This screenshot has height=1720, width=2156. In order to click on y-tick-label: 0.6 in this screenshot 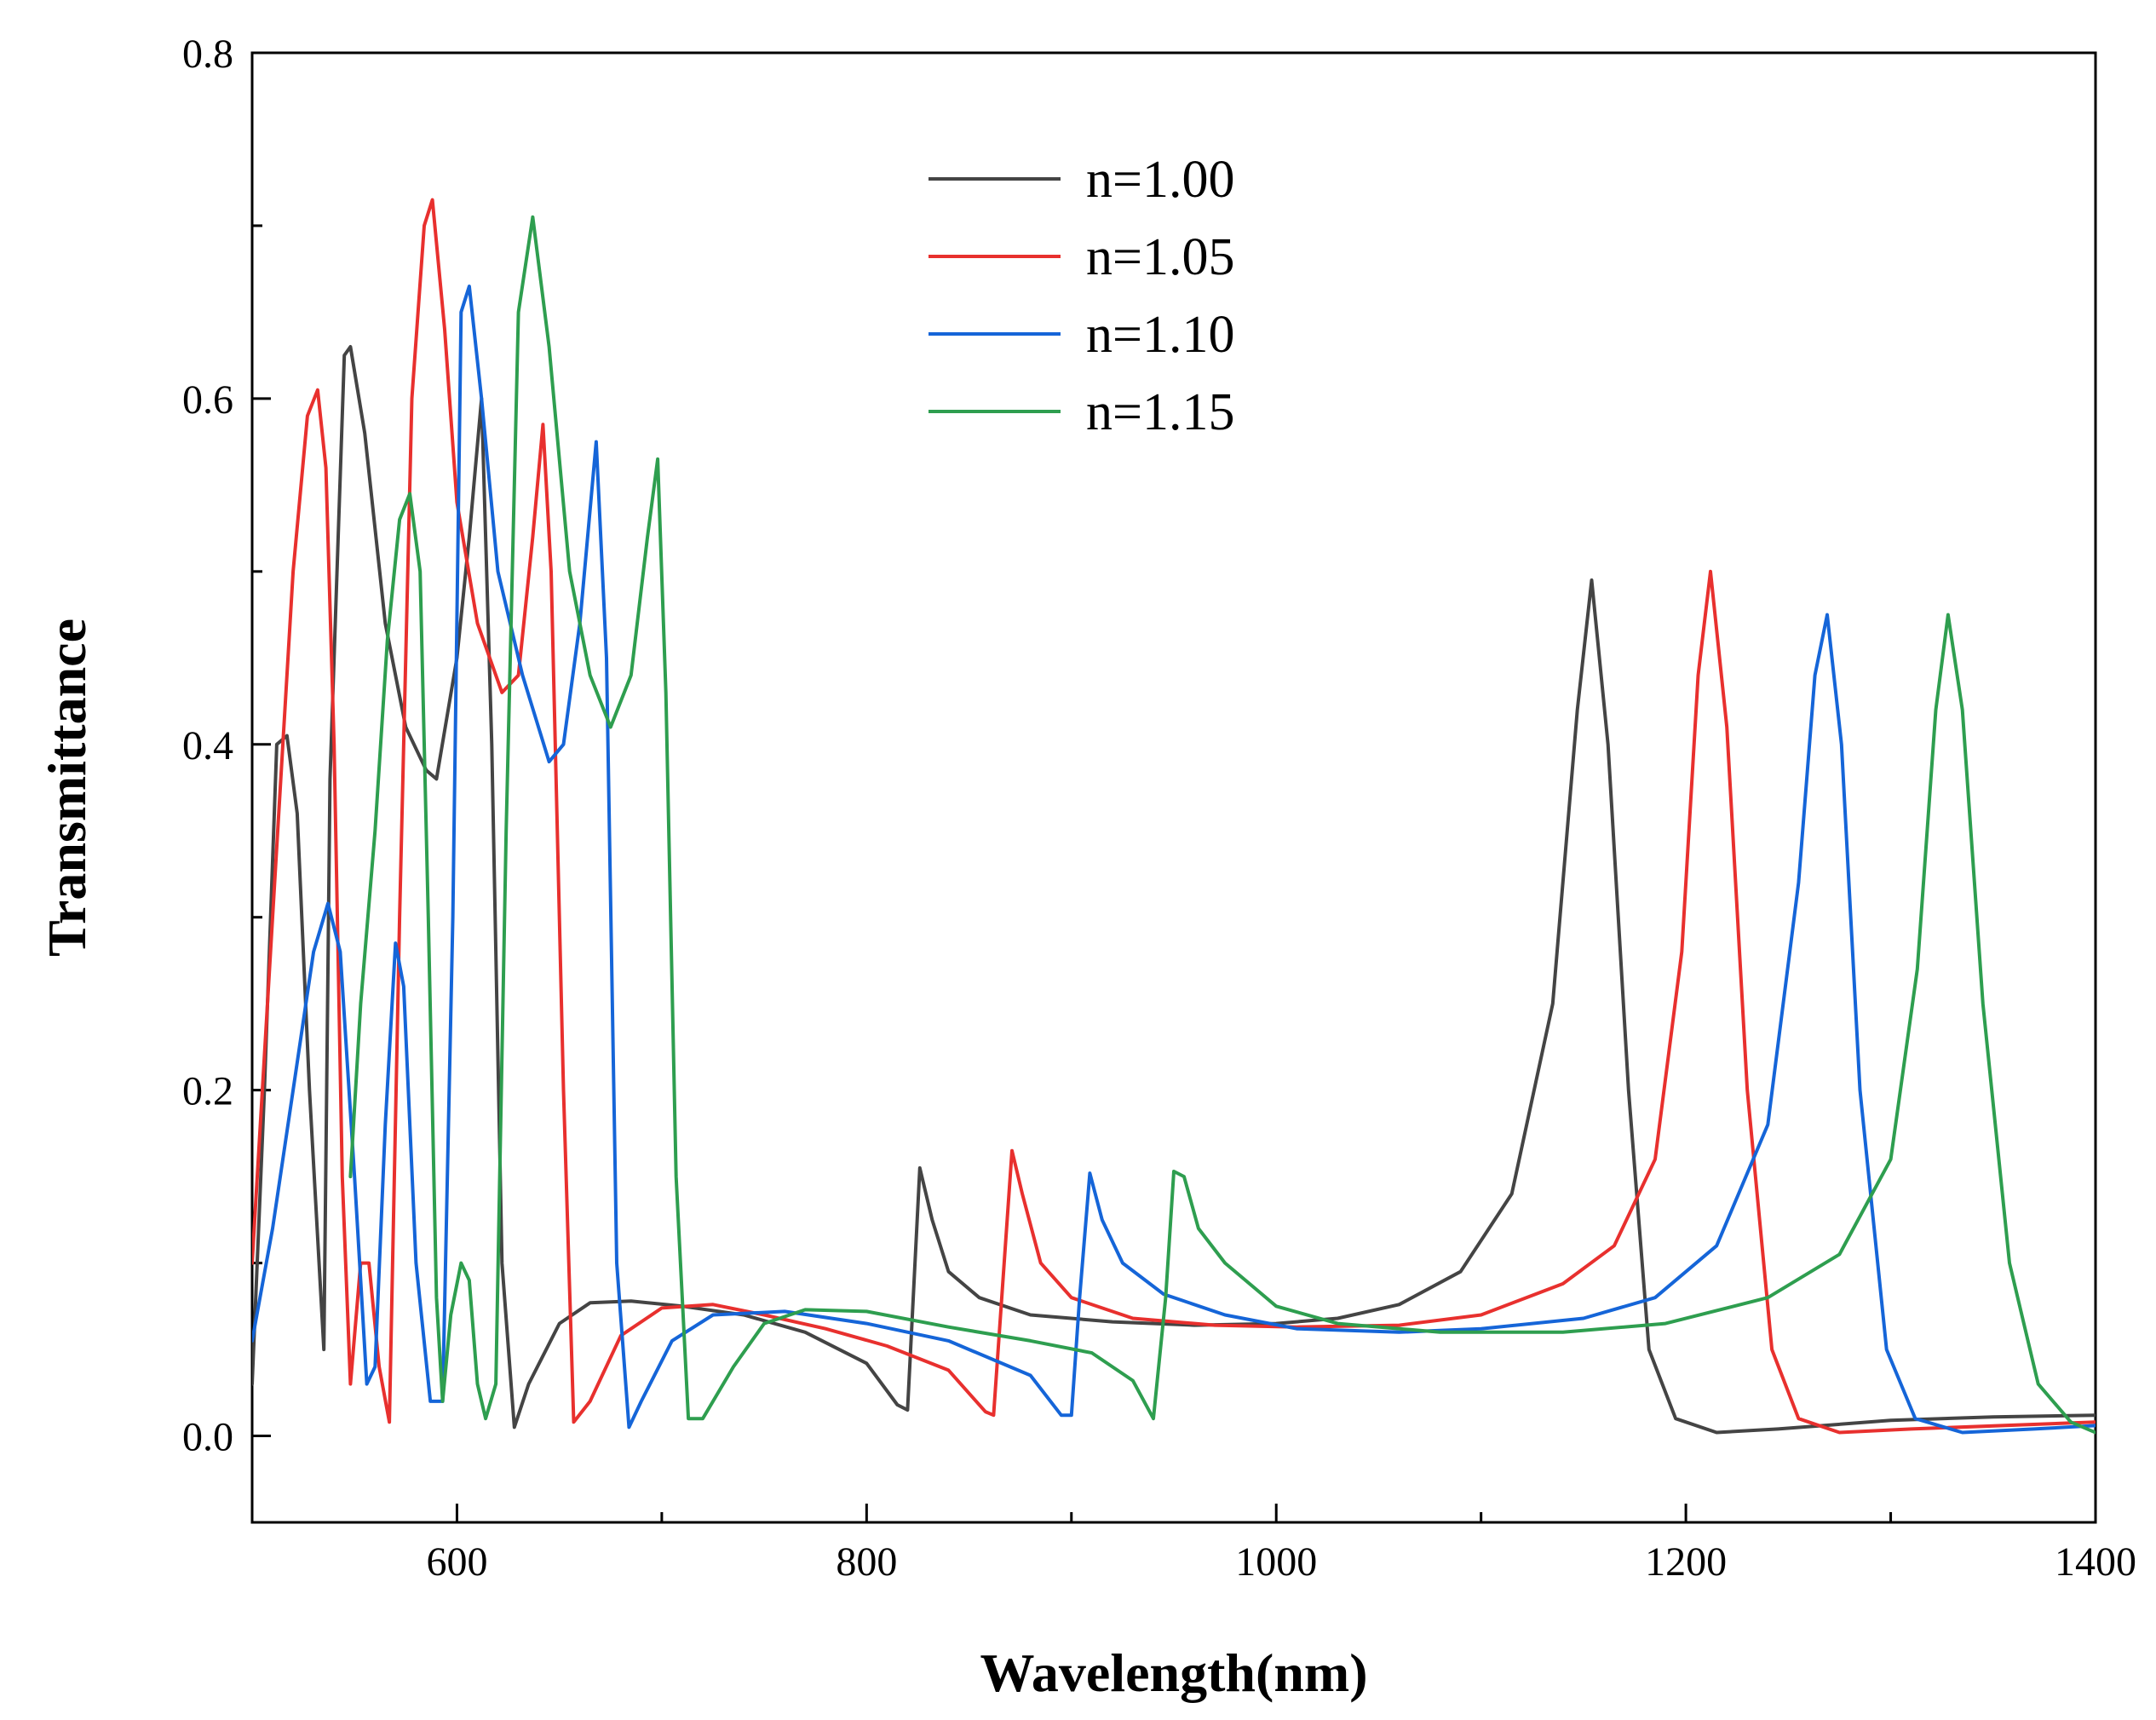, I will do `click(207, 400)`.